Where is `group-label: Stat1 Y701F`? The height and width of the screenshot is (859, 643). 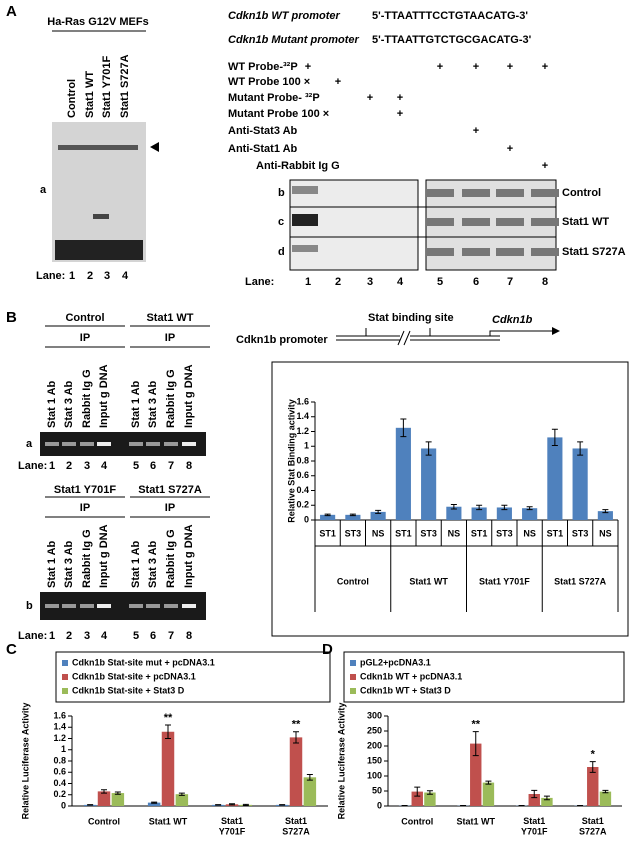
group-label: Stat1 Y701F is located at coordinates (504, 581).